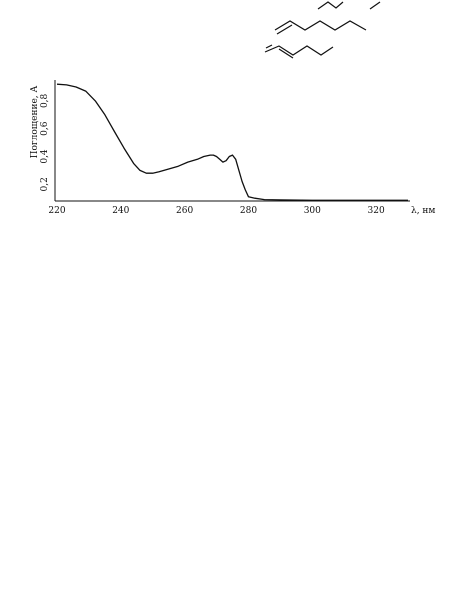 This screenshot has width=458, height=602. I want to click on x-tick-label: 220, so click(56, 211).